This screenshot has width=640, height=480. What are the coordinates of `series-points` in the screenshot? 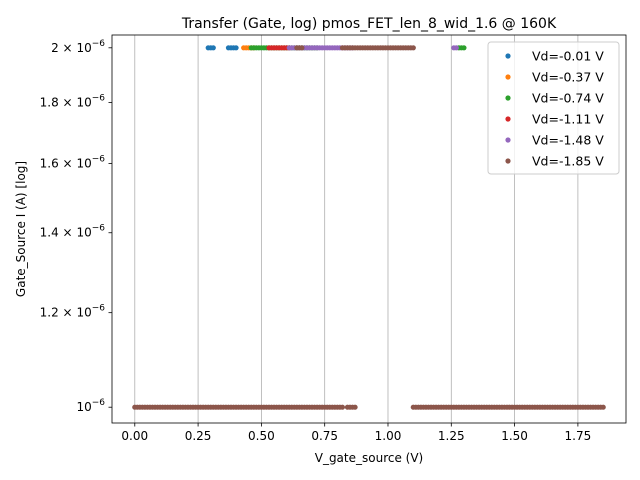 It's located at (222, 48).